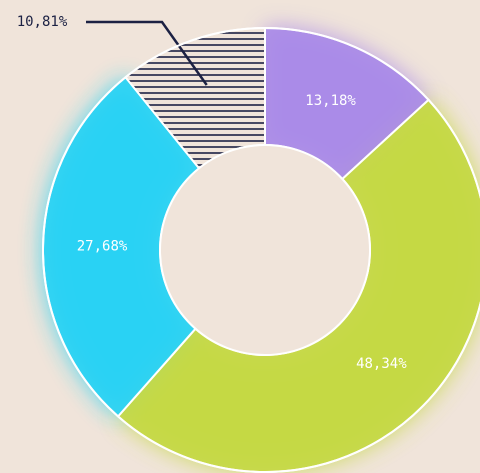 The height and width of the screenshot is (473, 480). What do you see at coordinates (42, 22) in the screenshot?
I see `value-label: 10,81%` at bounding box center [42, 22].